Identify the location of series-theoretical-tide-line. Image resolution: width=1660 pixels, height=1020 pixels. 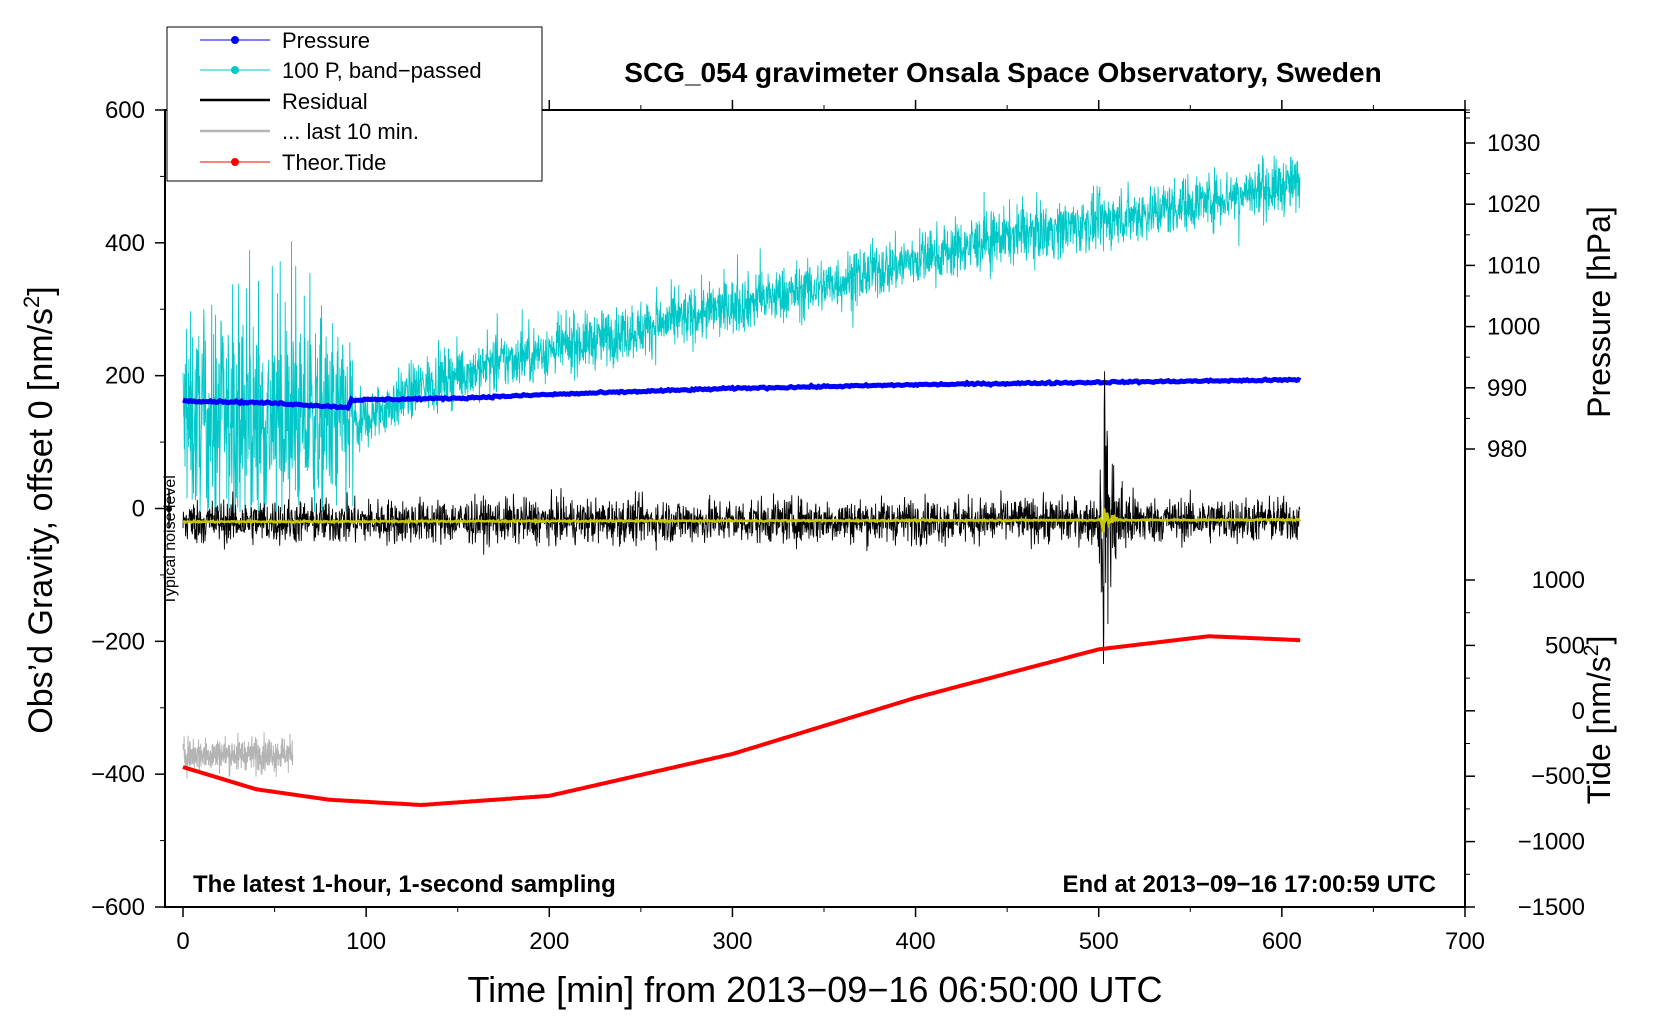
(741, 721).